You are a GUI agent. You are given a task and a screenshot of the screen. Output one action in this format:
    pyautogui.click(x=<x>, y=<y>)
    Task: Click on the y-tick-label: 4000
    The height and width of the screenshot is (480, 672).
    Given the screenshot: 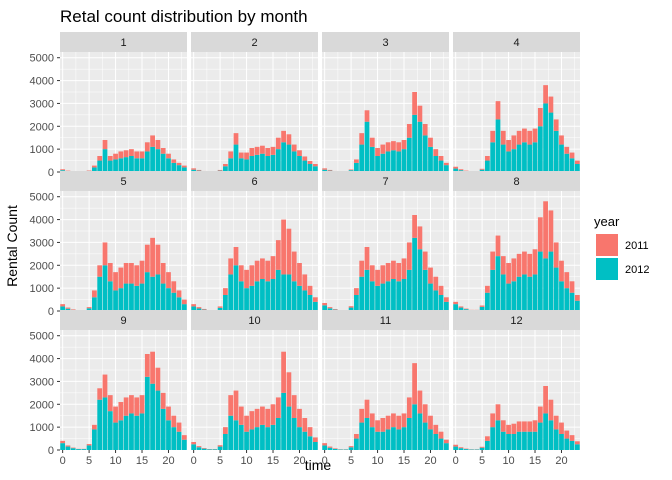 What is the action you would take?
    pyautogui.click(x=42, y=82)
    